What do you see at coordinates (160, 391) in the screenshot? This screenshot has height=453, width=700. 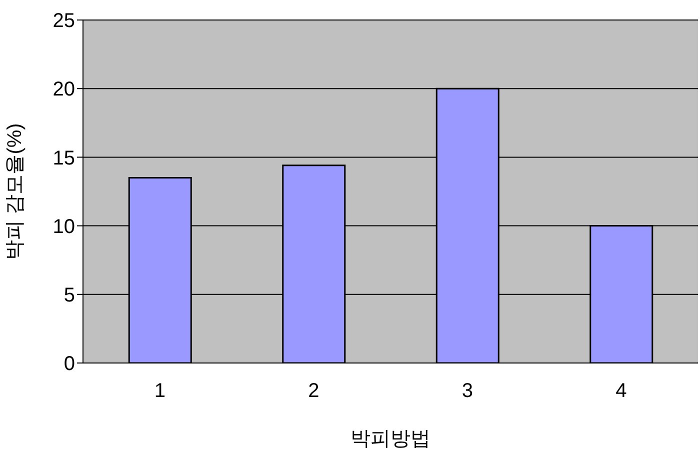 I see `x-tick-label: 1` at bounding box center [160, 391].